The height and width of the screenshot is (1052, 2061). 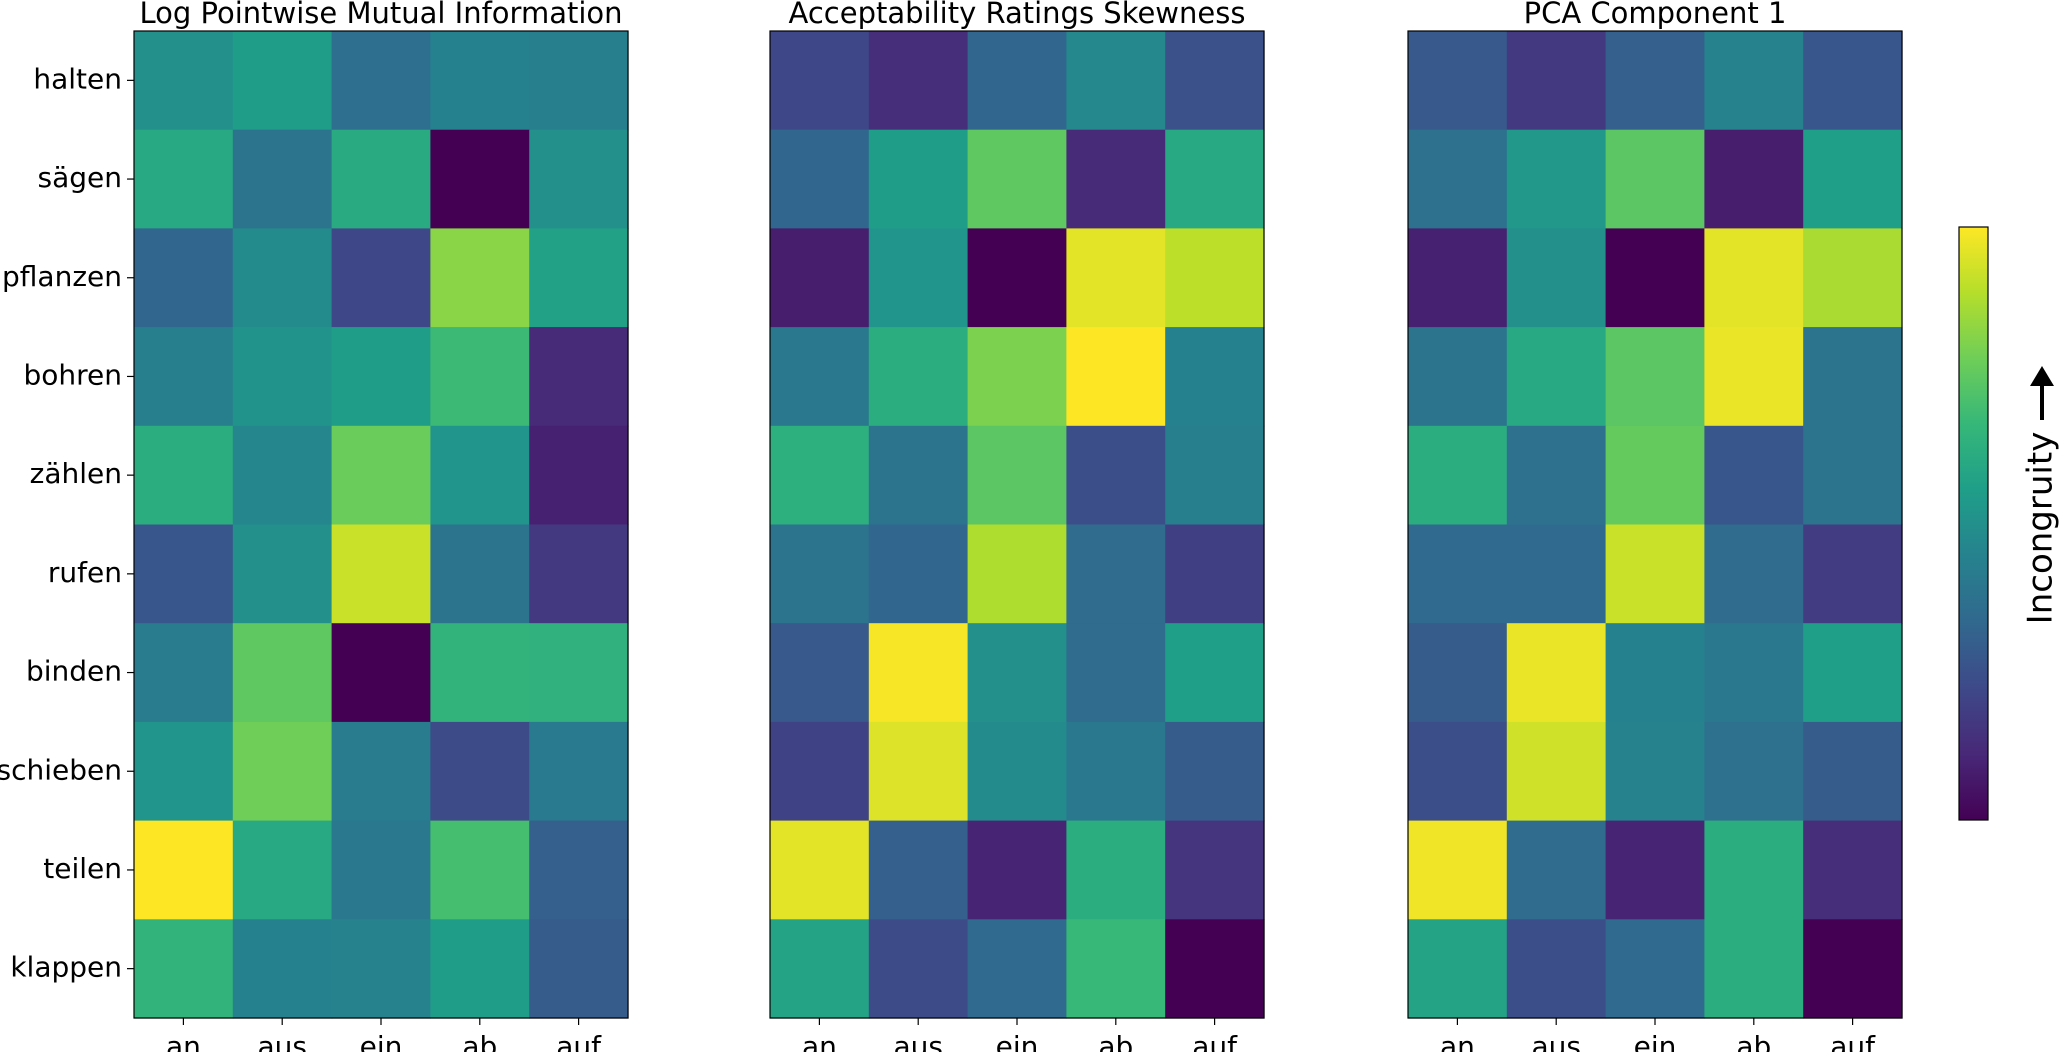 I want to click on y-tick-label: sägen, so click(x=80, y=177).